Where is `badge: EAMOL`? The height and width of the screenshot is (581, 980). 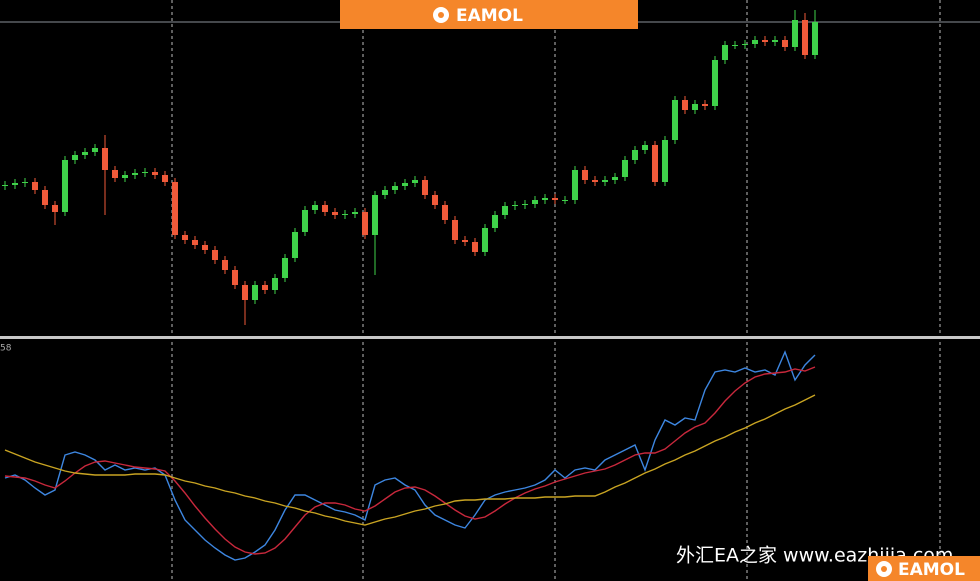
badge: EAMOL is located at coordinates (924, 568).